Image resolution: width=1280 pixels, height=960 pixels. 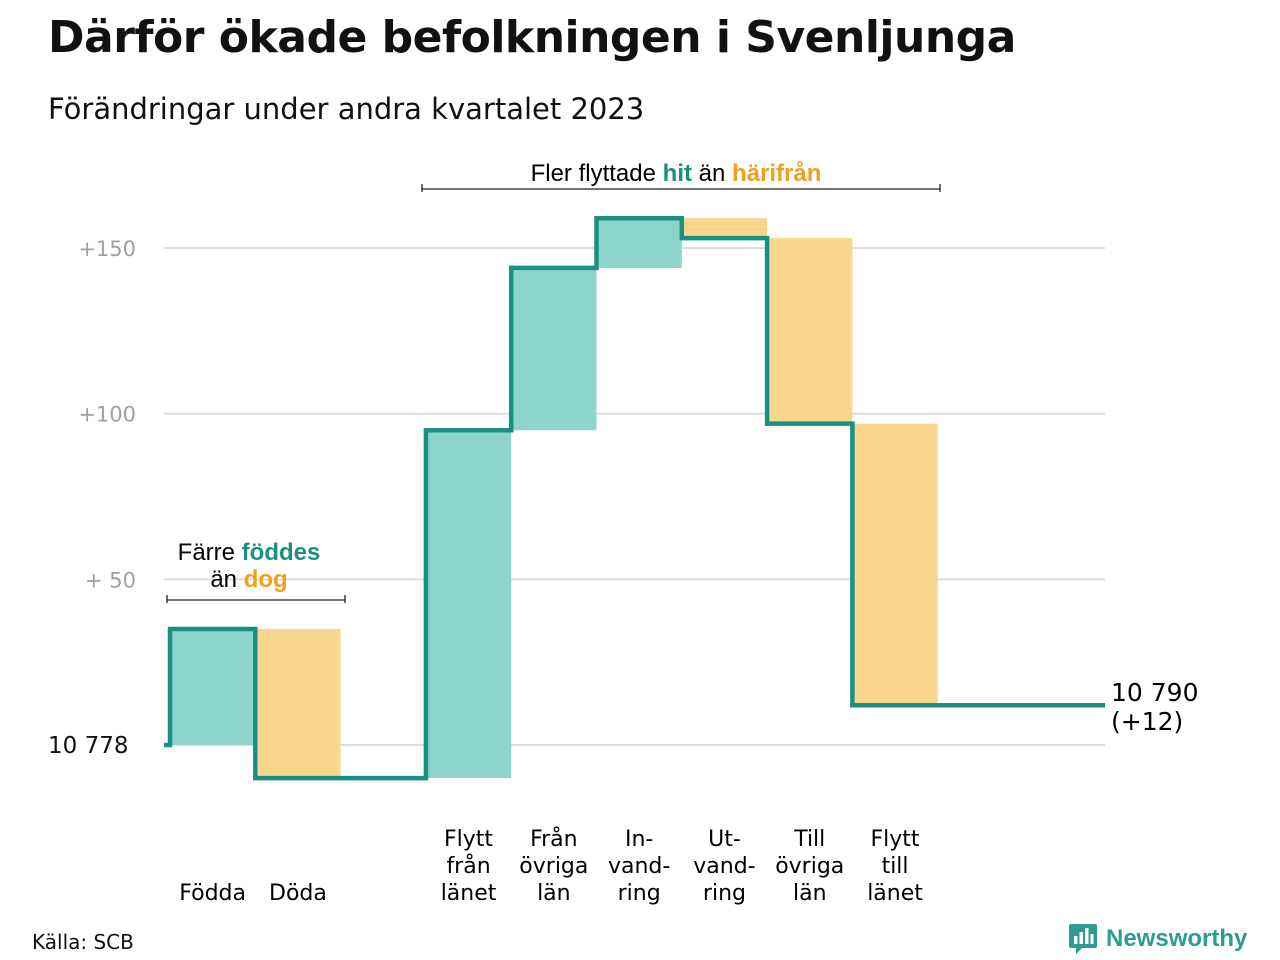 I want to click on brand-logo: Newsworthy, so click(x=1157, y=939).